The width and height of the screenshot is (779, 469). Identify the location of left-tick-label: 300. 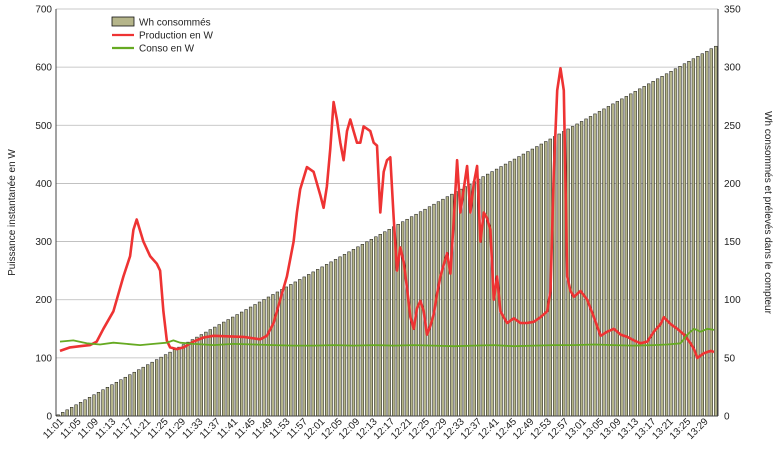
(43, 242).